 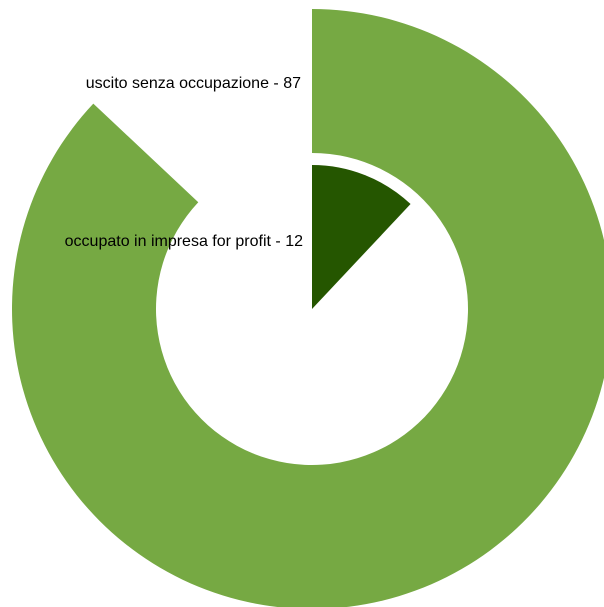 What do you see at coordinates (361, 237) in the screenshot?
I see `ring-segment-inner` at bounding box center [361, 237].